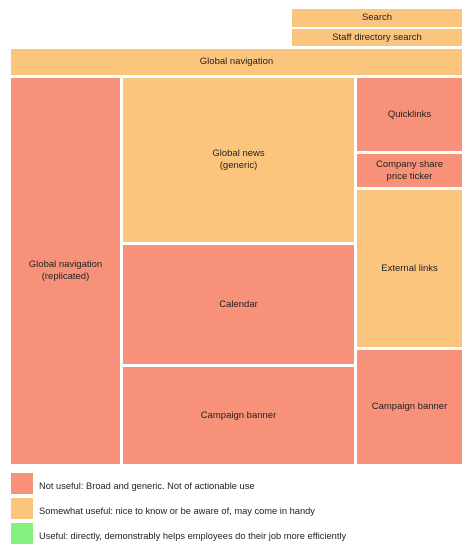  I want to click on search-block: Search, so click(377, 18).